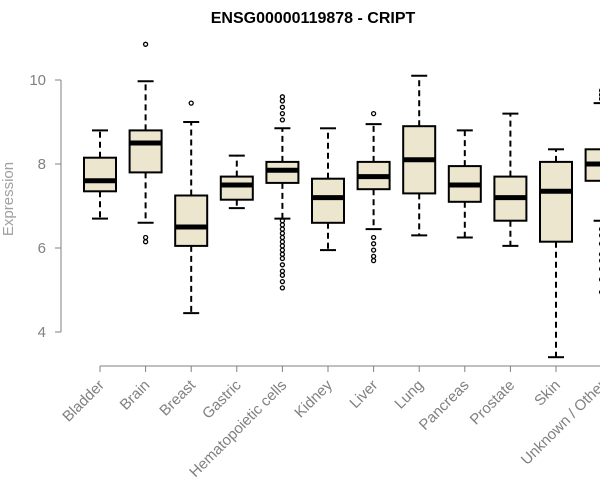 This screenshot has height=500, width=600. I want to click on chart-title: ENSG00000119878 - CRIPT, so click(313, 18).